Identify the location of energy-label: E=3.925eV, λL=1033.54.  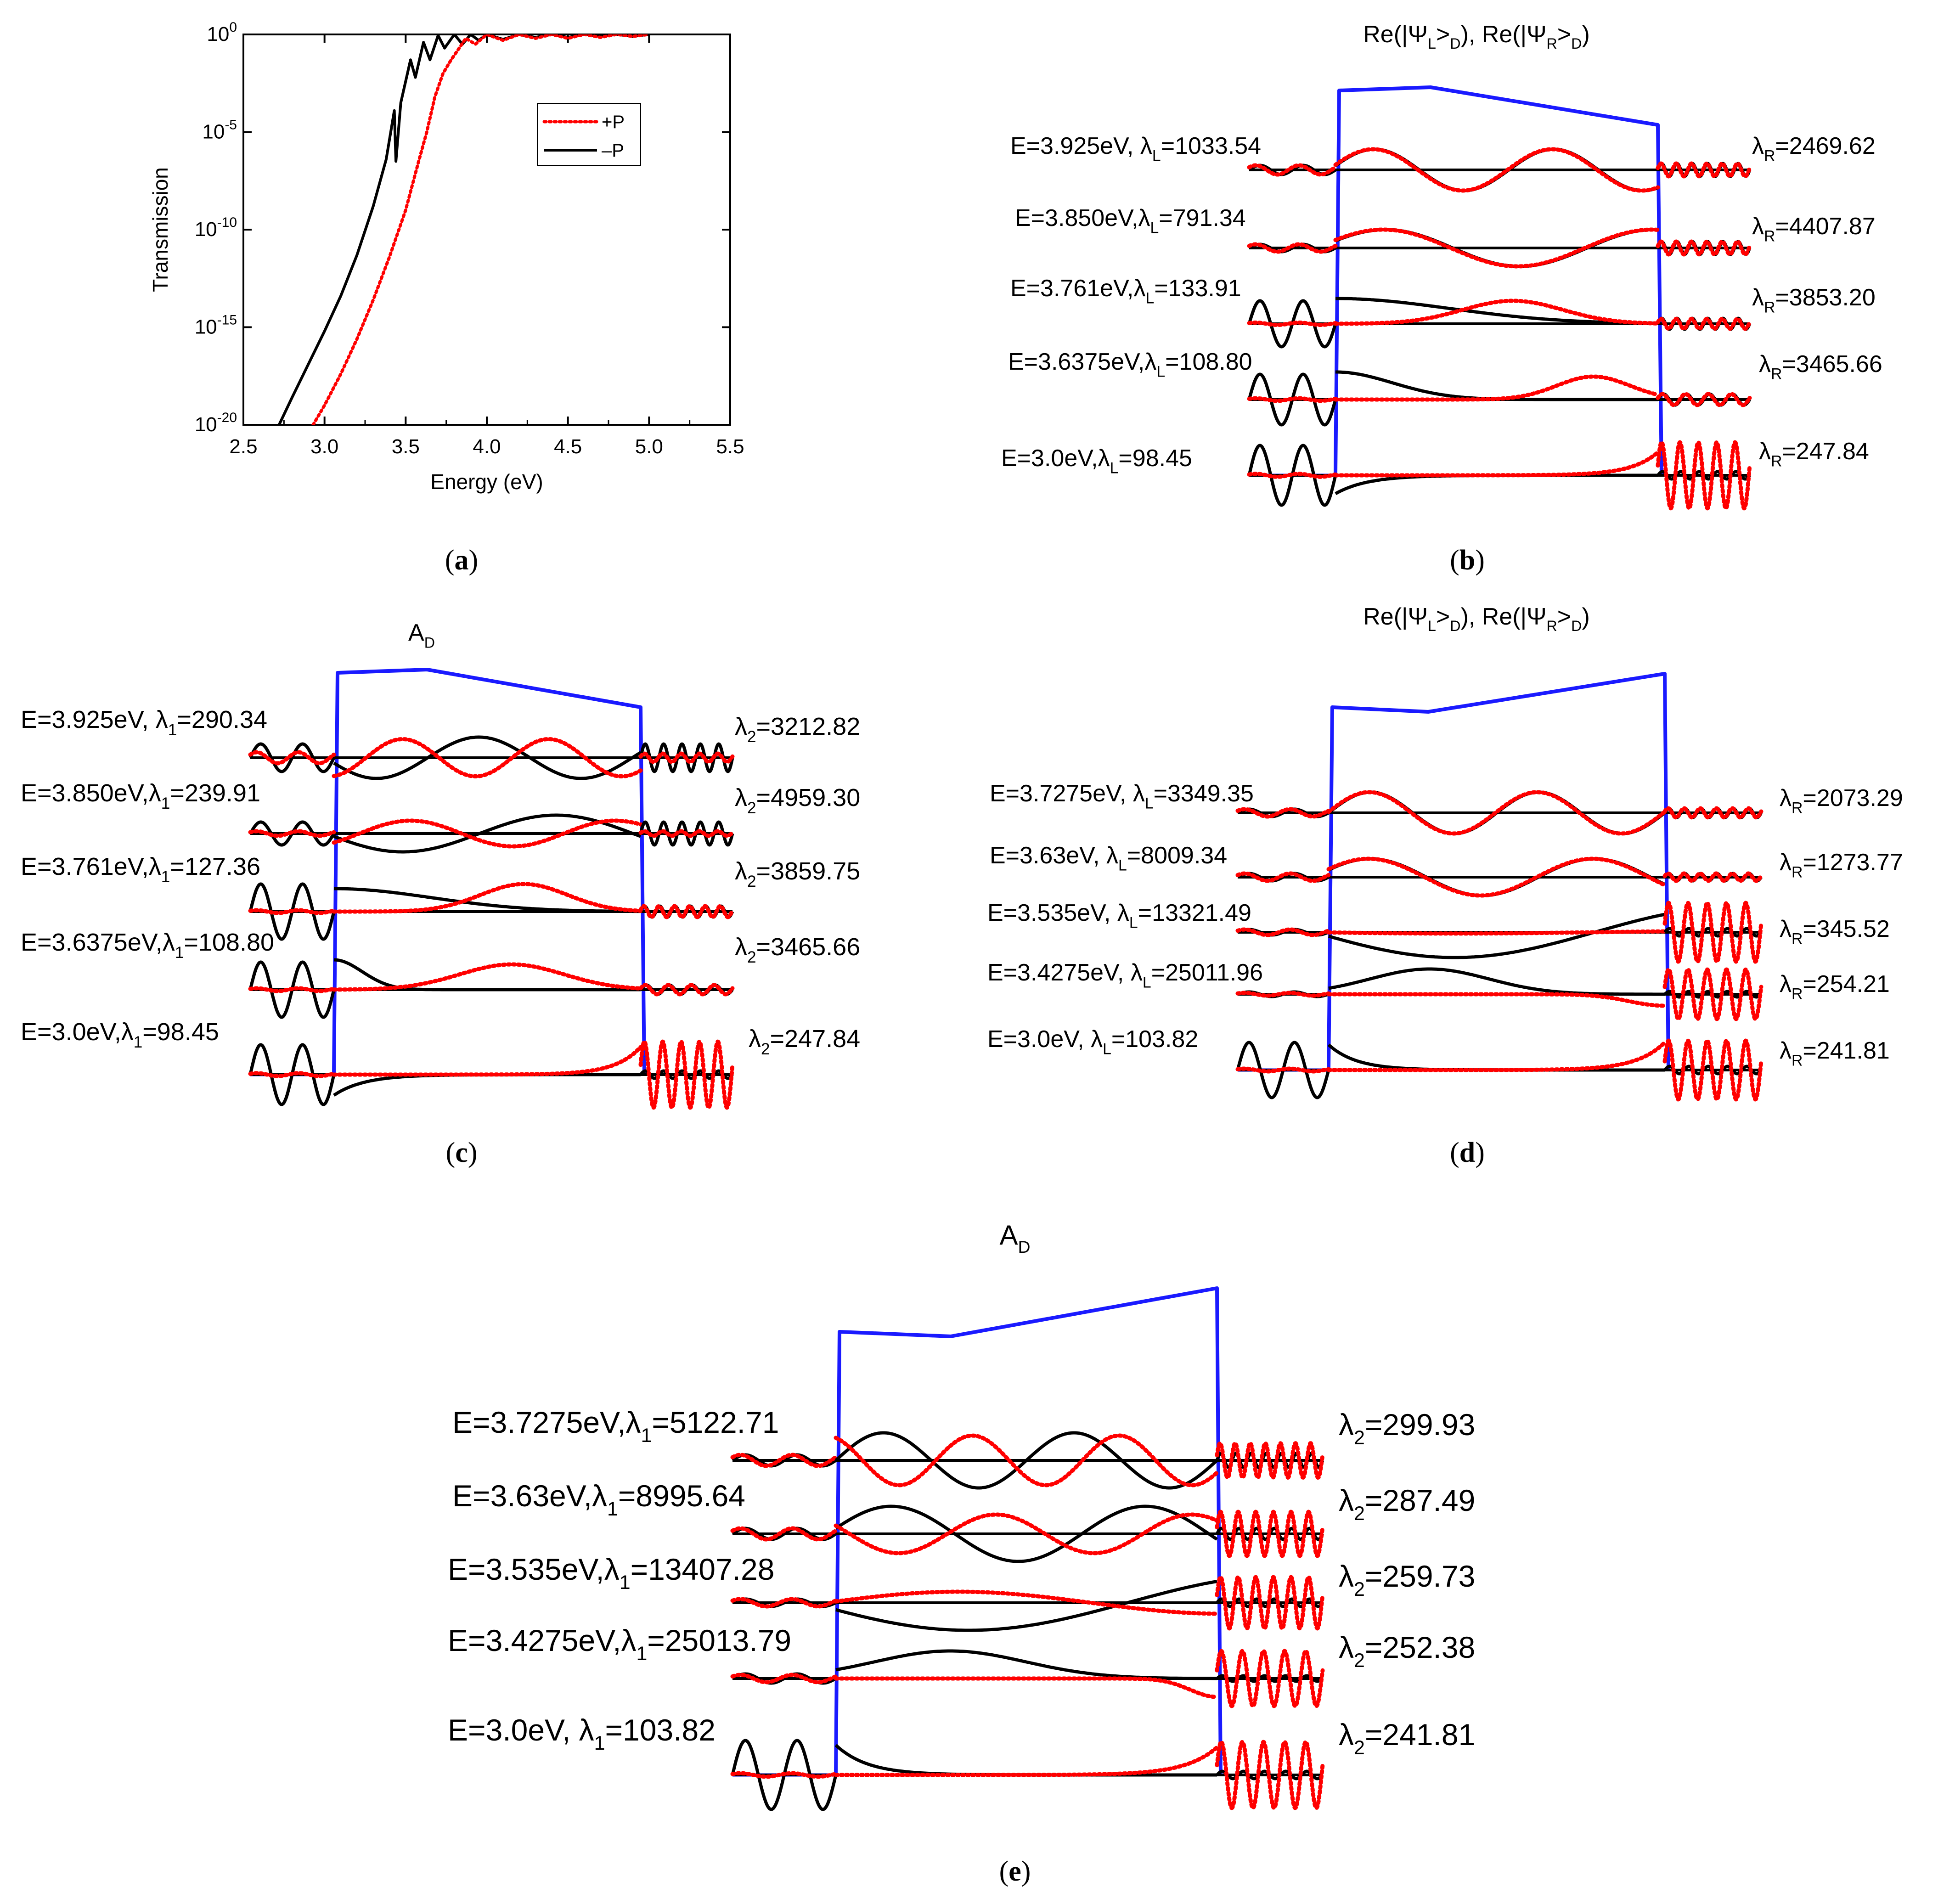
(1135, 149).